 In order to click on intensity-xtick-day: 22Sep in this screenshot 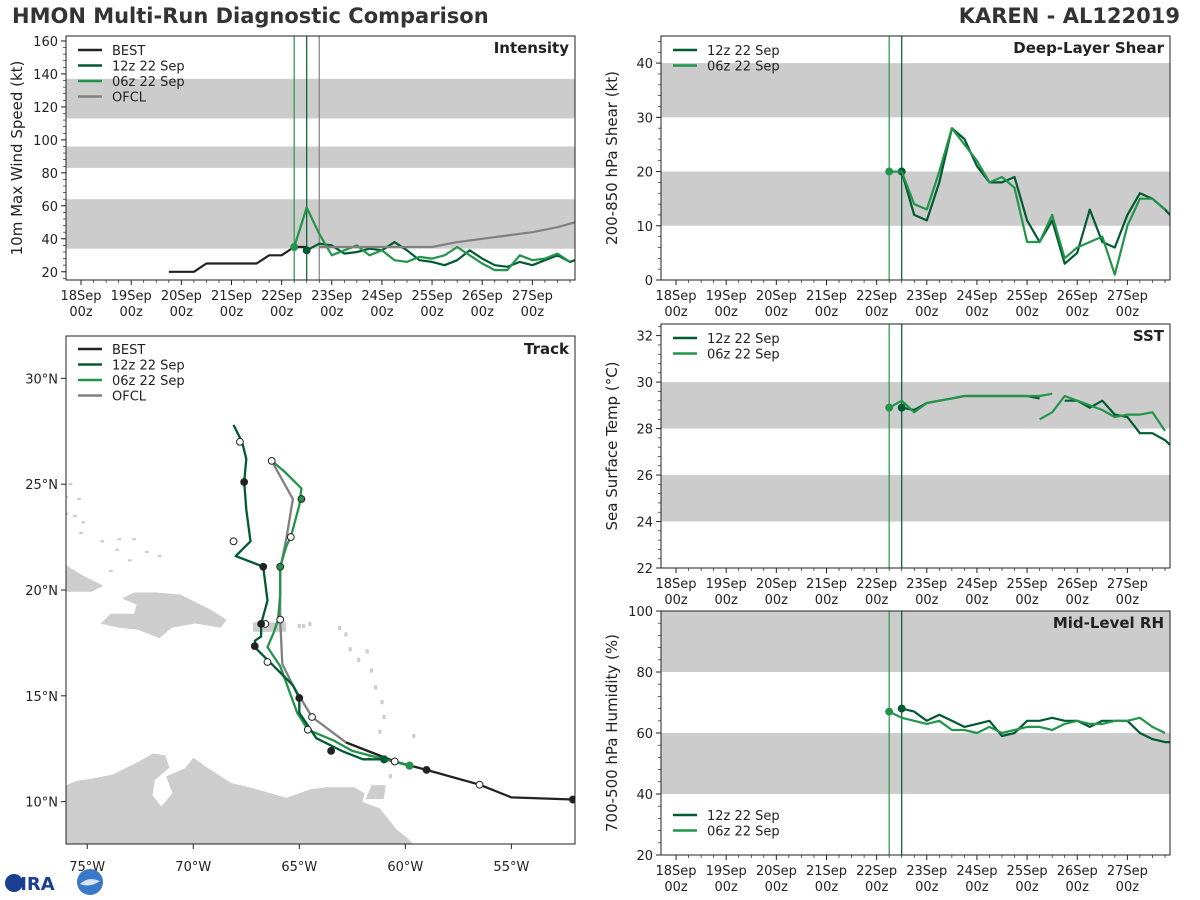, I will do `click(281, 296)`.